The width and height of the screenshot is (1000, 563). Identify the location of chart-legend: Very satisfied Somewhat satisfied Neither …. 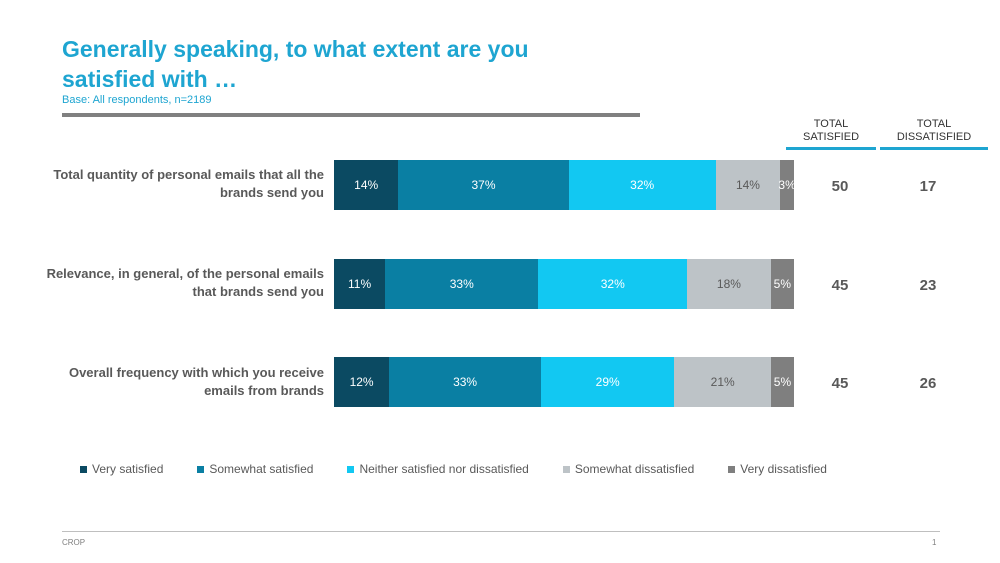
(470, 469).